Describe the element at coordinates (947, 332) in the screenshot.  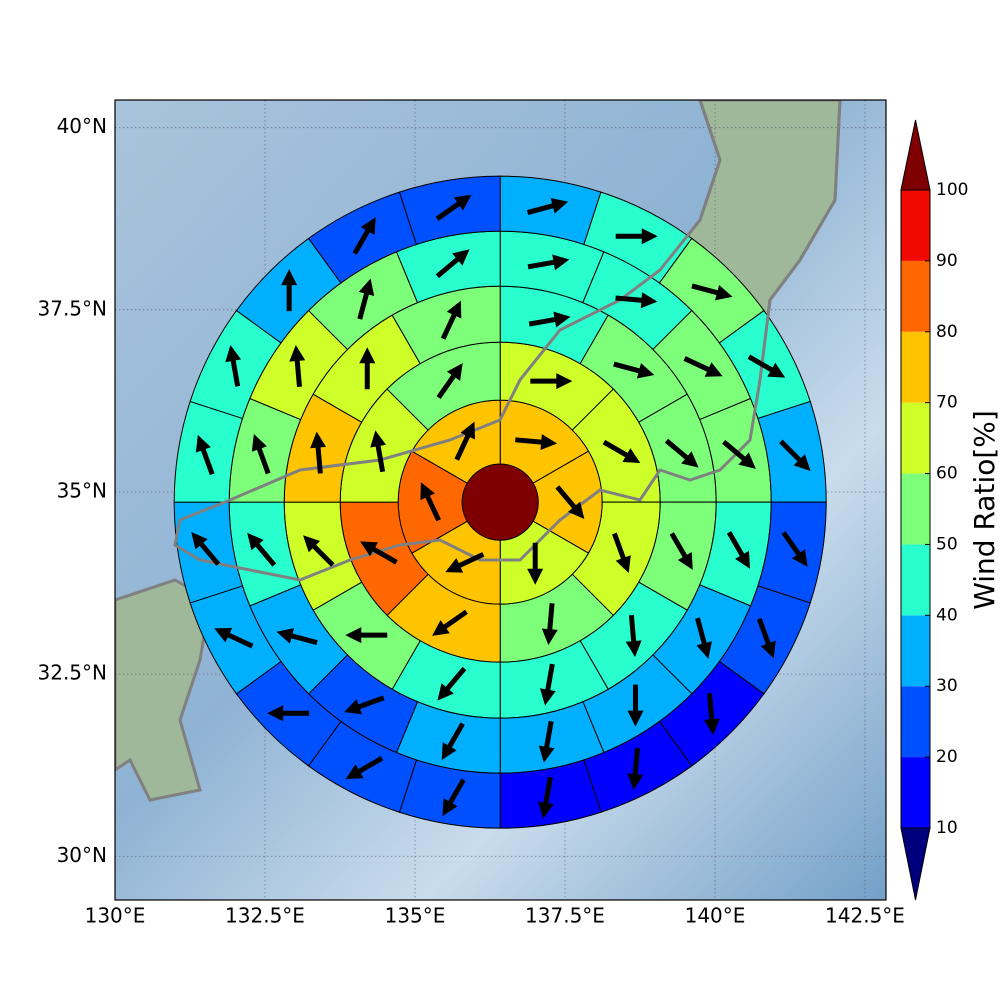
I see `colorbar-tick-label: 80` at that location.